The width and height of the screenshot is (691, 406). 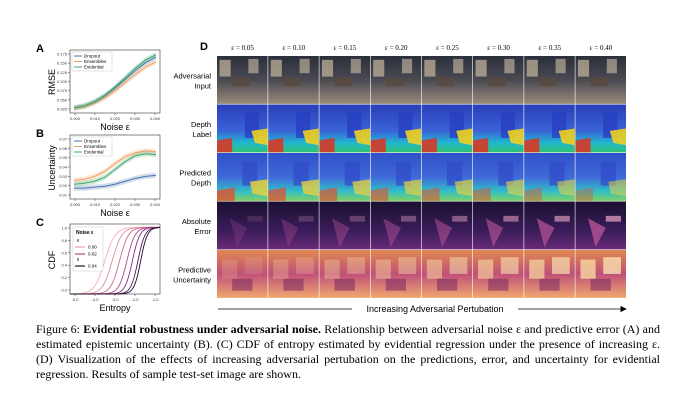 What do you see at coordinates (192, 75) in the screenshot?
I see `row-label-line1: Adversarial` at bounding box center [192, 75].